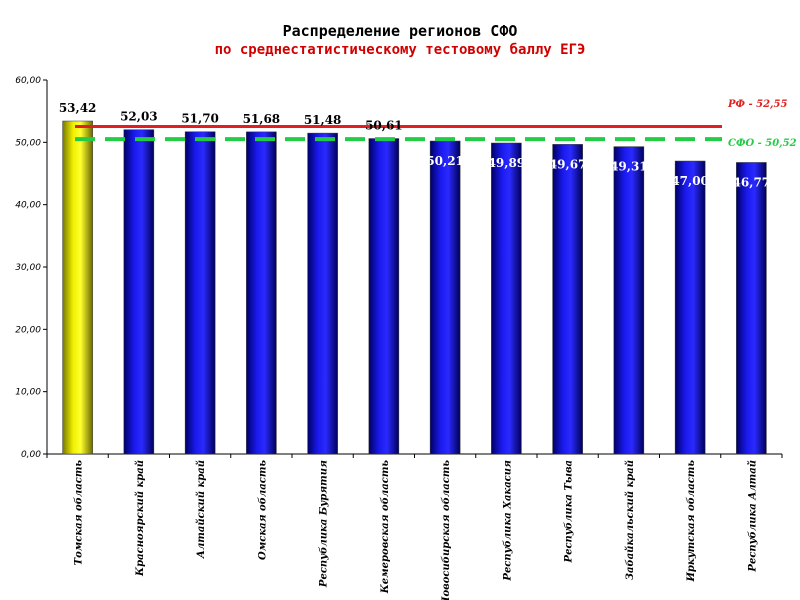 The height and width of the screenshot is (600, 800). I want to click on data-label-кемеровская-область: 50,61, so click(384, 126).